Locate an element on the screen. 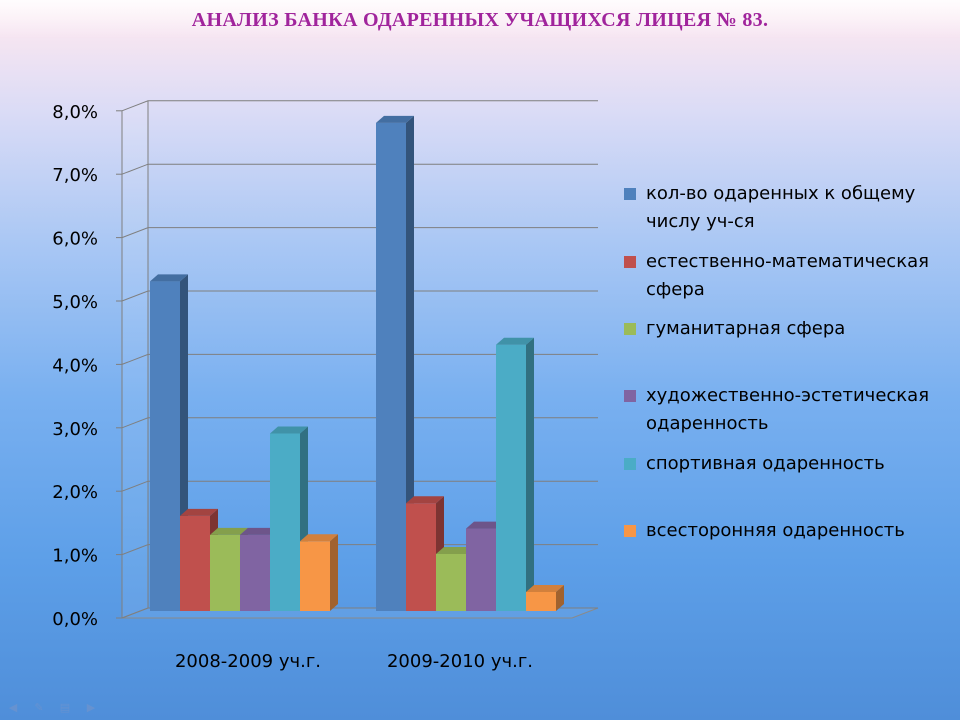  y-axis: 0,0% 1,0% 2,0% 3,0% 4,0% 5,0% 6,0% 7,0% 8,0% is located at coordinates (87, 366).